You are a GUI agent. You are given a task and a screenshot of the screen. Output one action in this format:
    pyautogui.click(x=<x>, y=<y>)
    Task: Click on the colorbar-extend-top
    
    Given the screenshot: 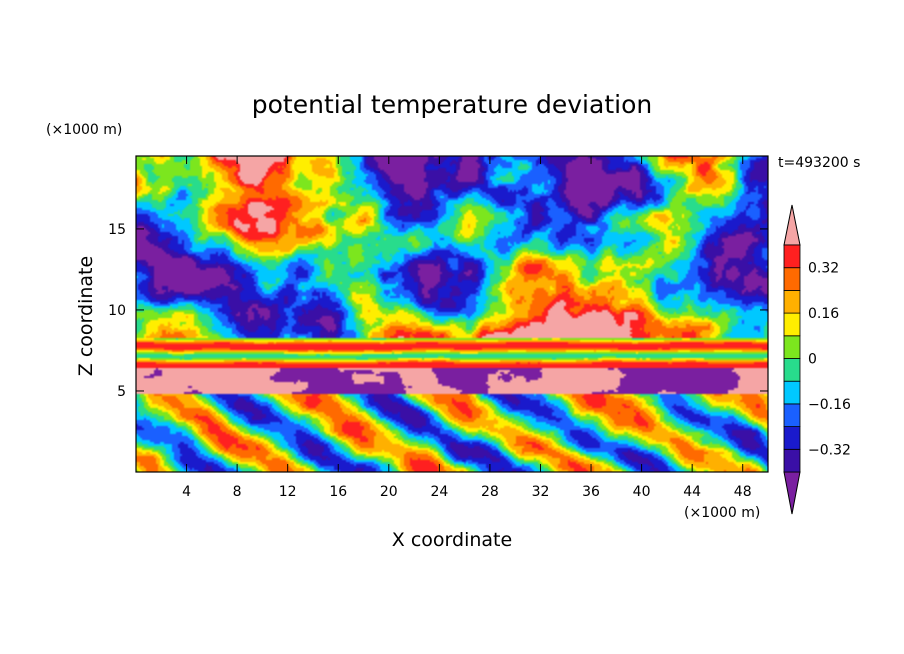 What is the action you would take?
    pyautogui.click(x=792, y=225)
    